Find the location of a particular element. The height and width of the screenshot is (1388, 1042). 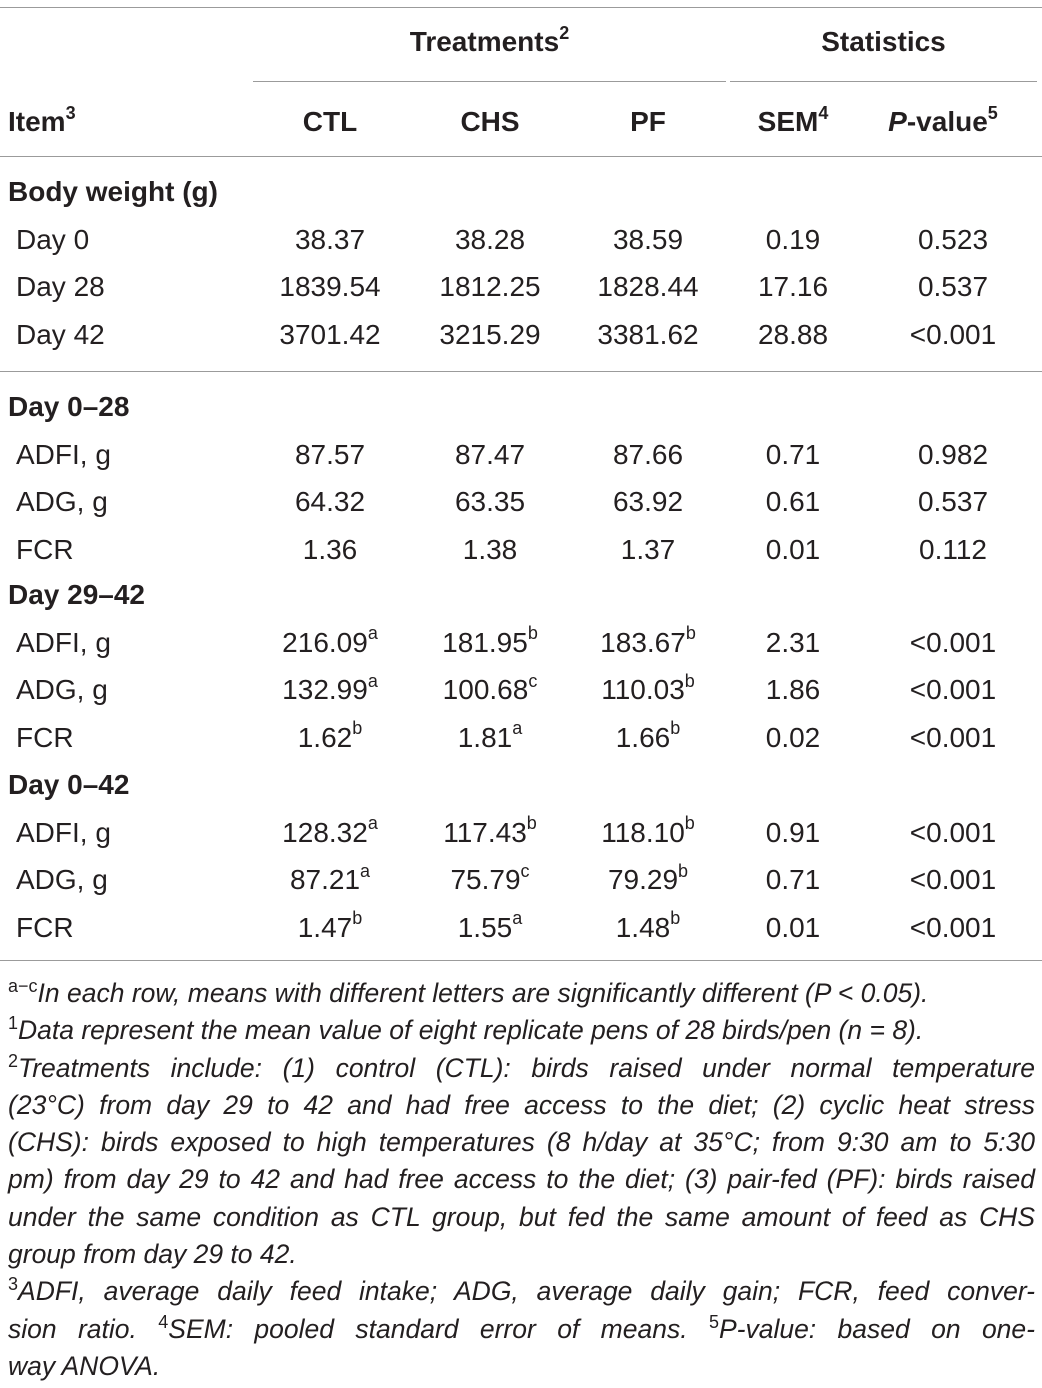

row-item-label: FCR is located at coordinates (45, 737).